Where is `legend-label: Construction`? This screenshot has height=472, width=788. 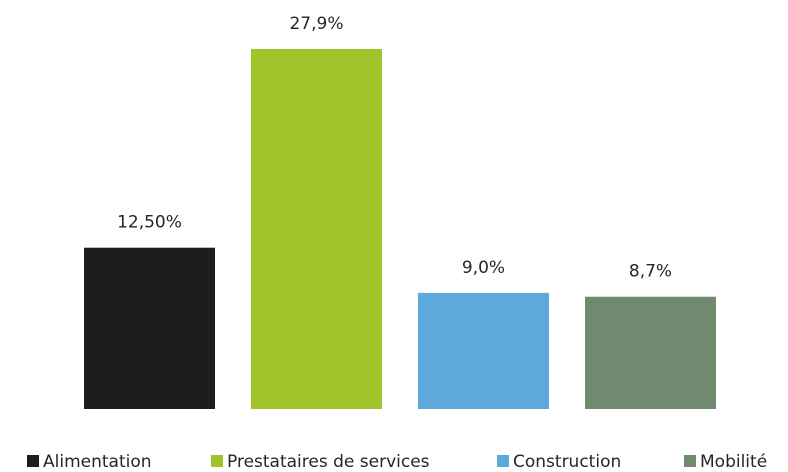
legend-label: Construction is located at coordinates (567, 462).